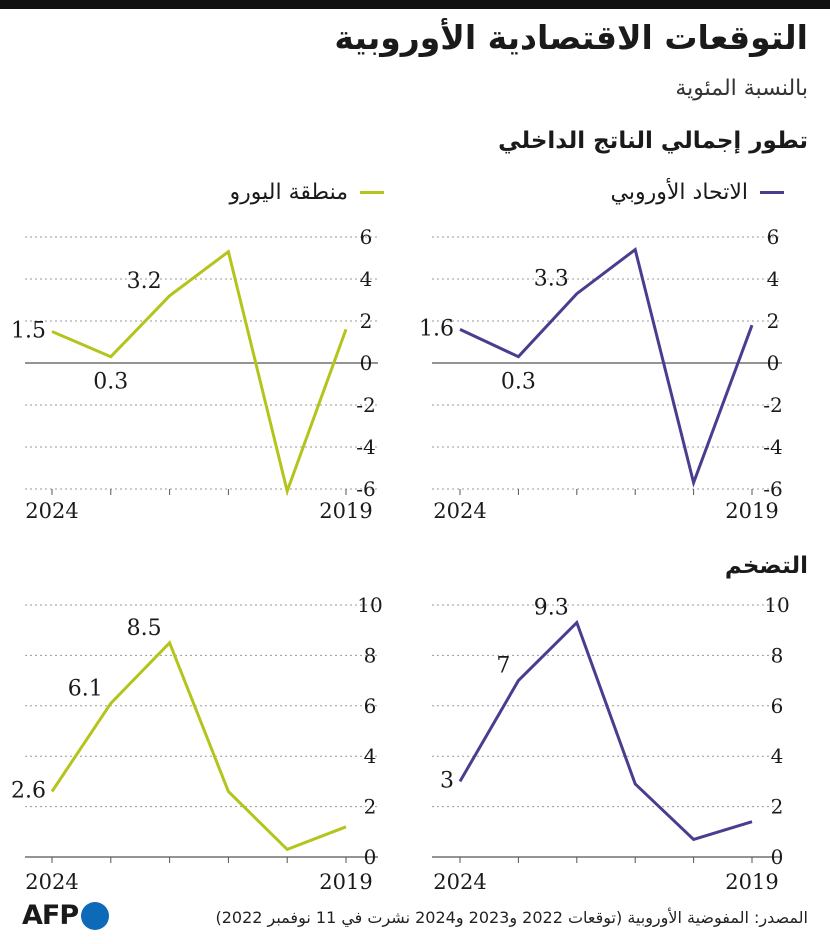 The image size is (830, 944). I want to click on gdp-eu-y-tick-label: -6, so click(772, 489).